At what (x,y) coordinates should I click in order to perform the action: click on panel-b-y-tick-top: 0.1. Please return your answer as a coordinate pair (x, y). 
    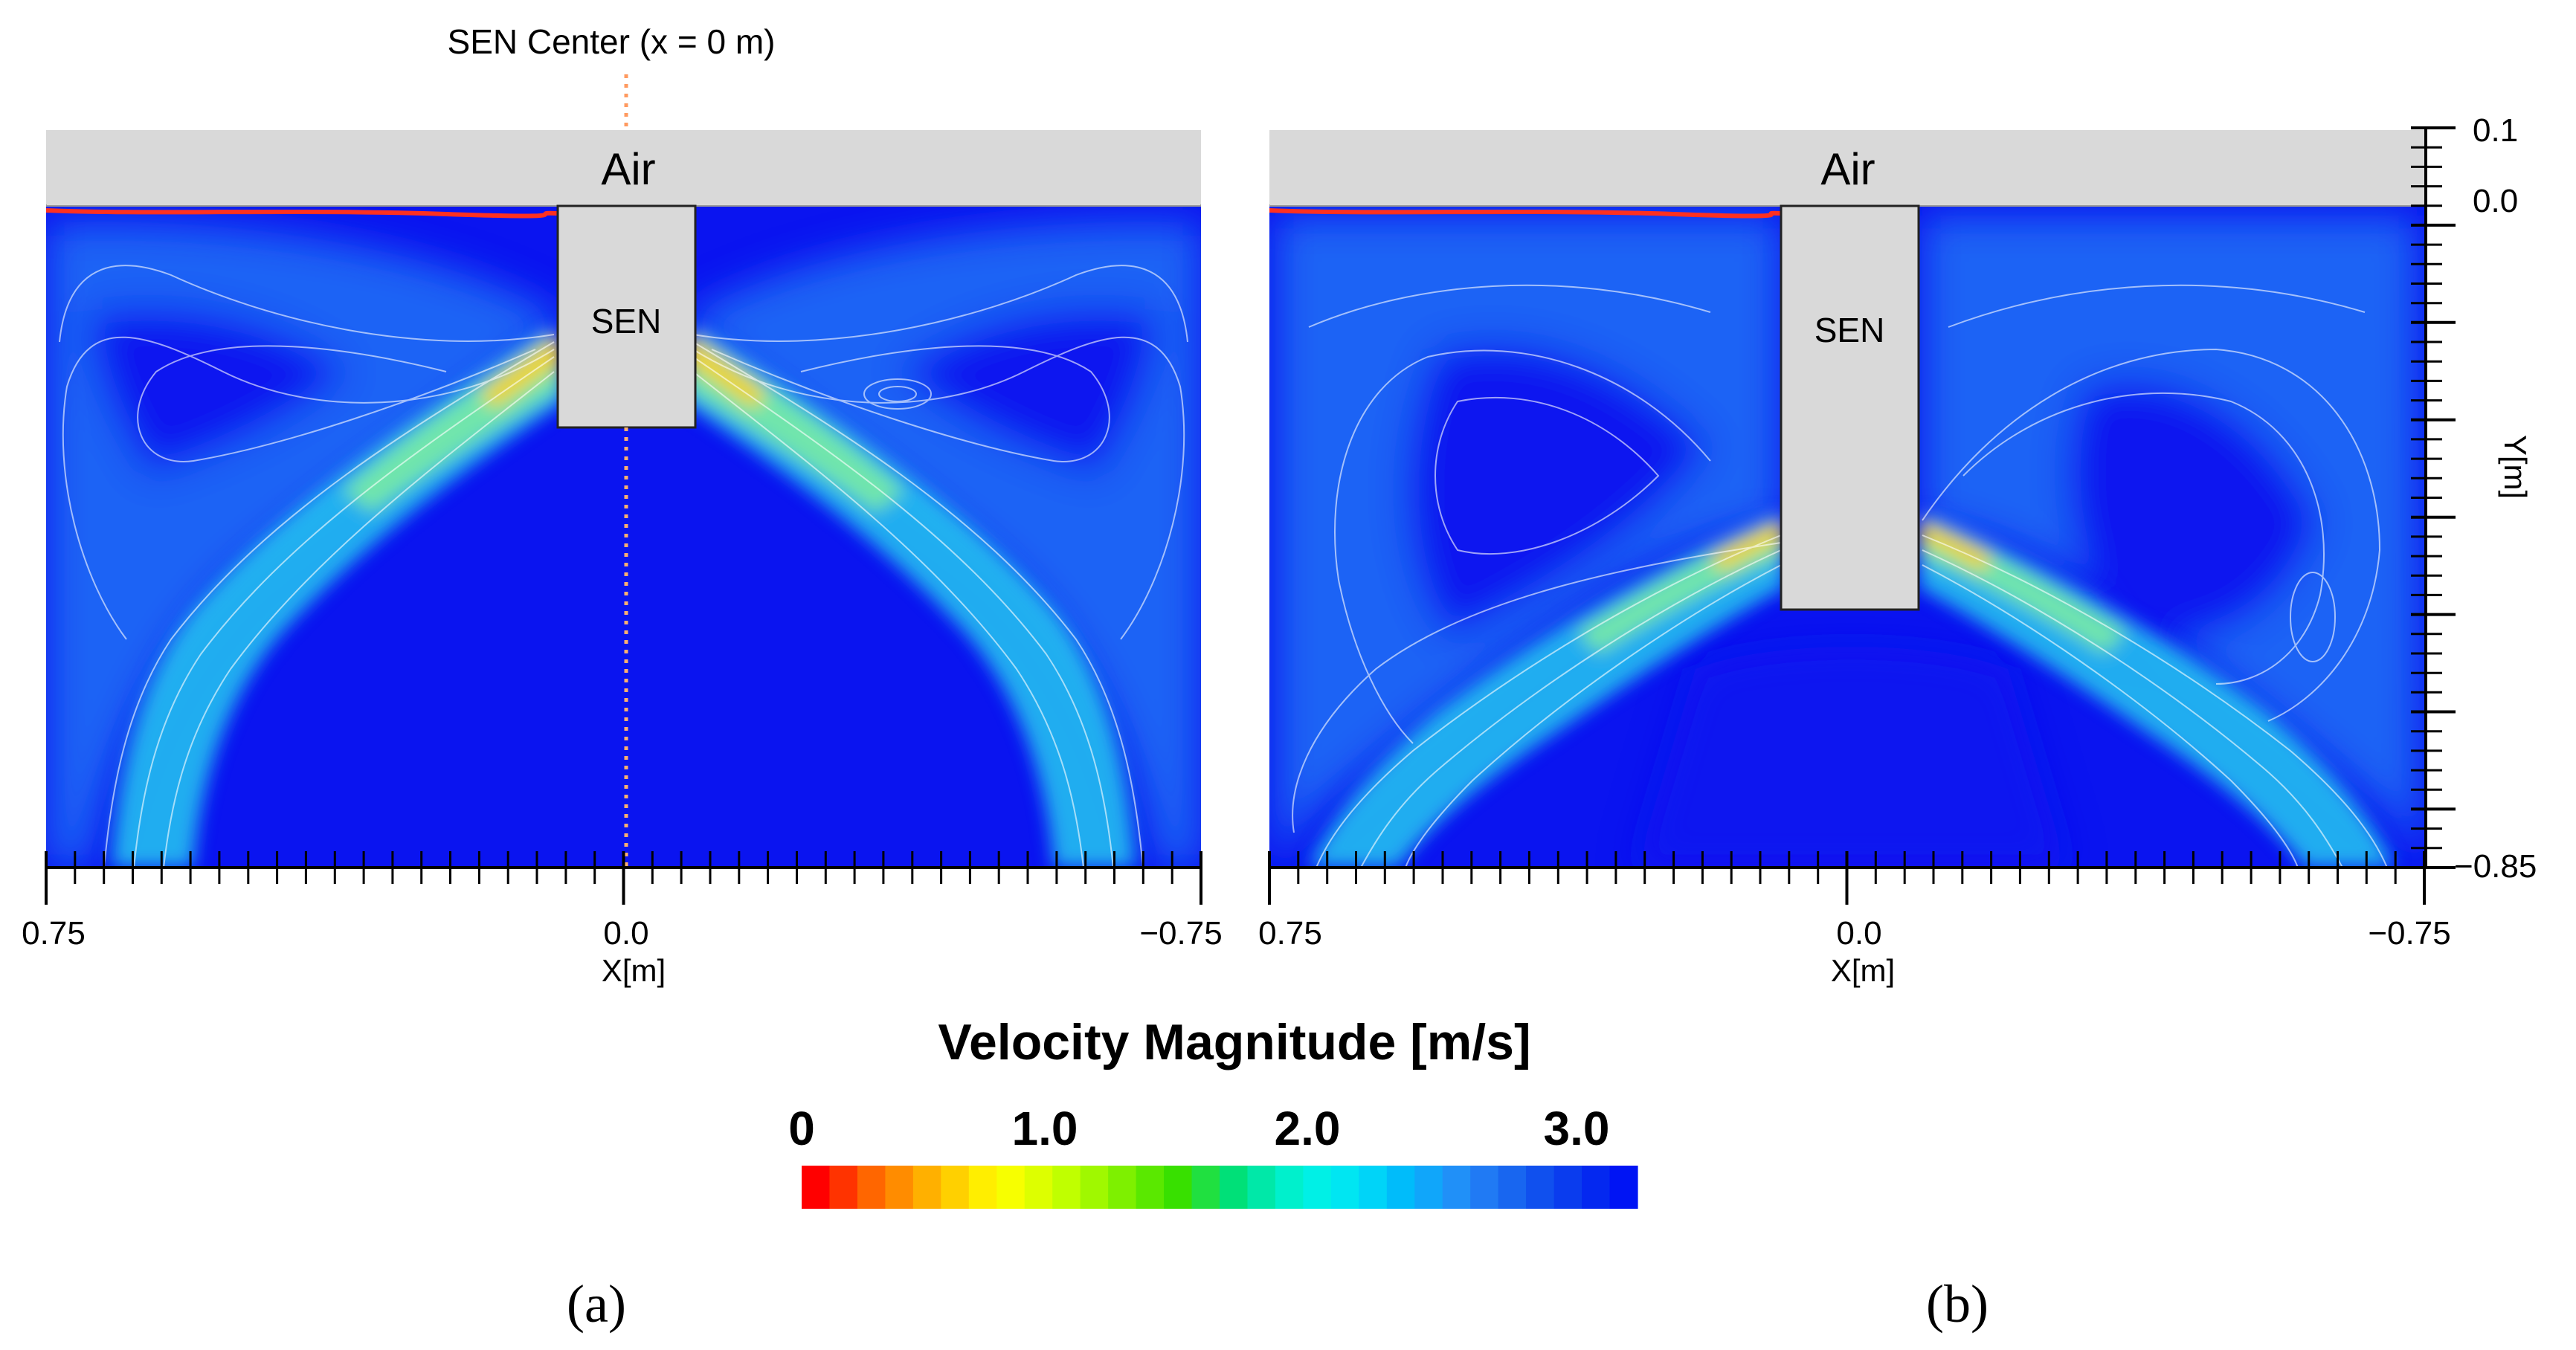
    Looking at the image, I should click on (2495, 130).